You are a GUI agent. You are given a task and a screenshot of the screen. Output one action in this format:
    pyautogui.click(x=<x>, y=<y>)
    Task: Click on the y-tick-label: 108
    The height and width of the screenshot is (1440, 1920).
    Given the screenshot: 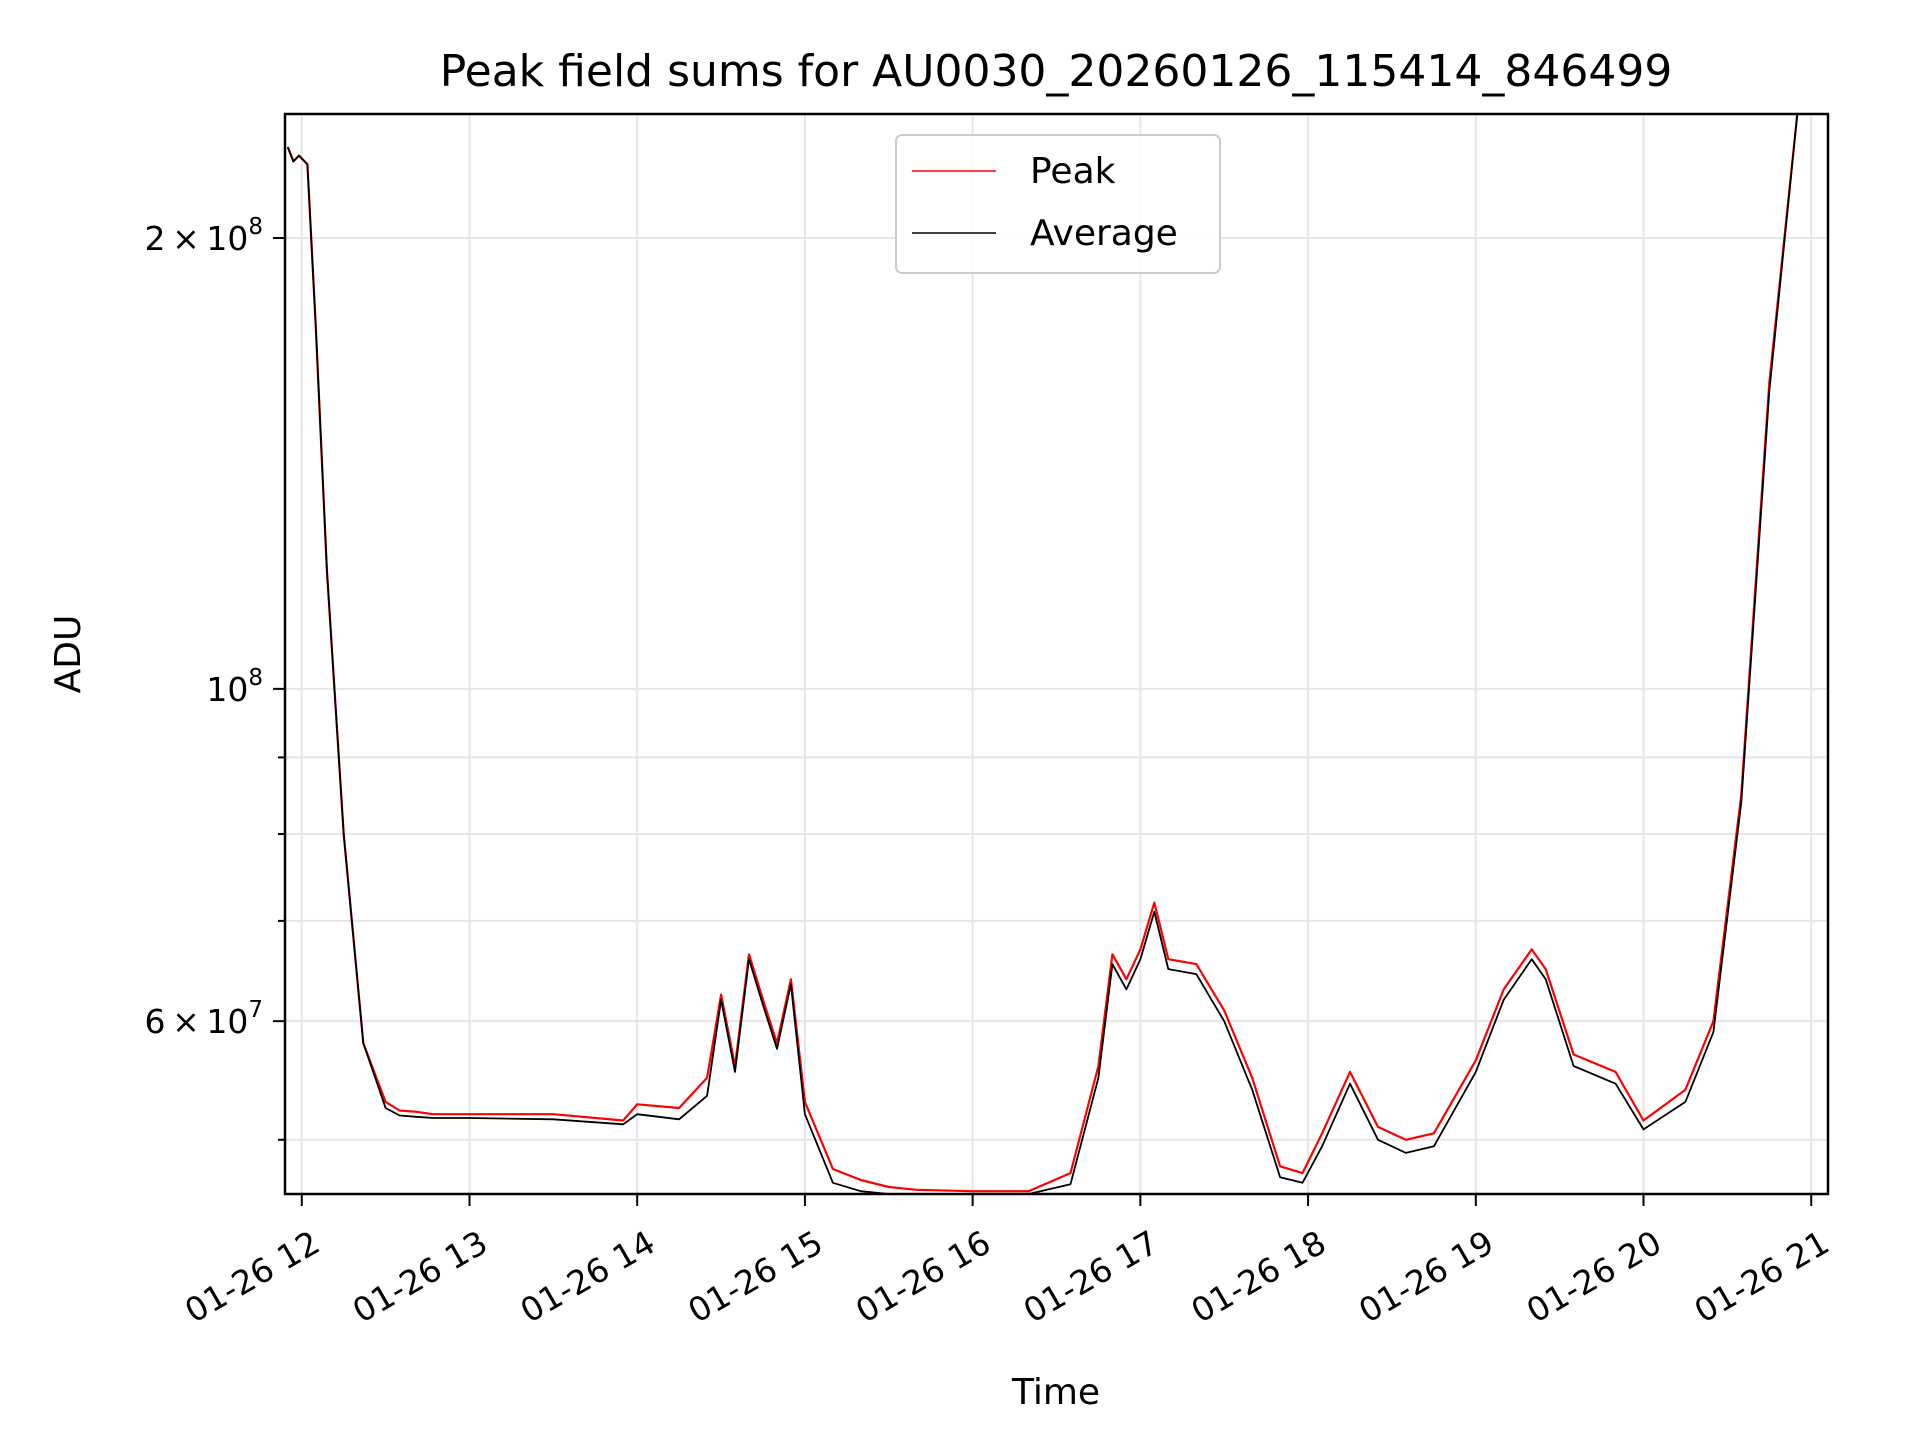 What is the action you would take?
    pyautogui.click(x=234, y=687)
    